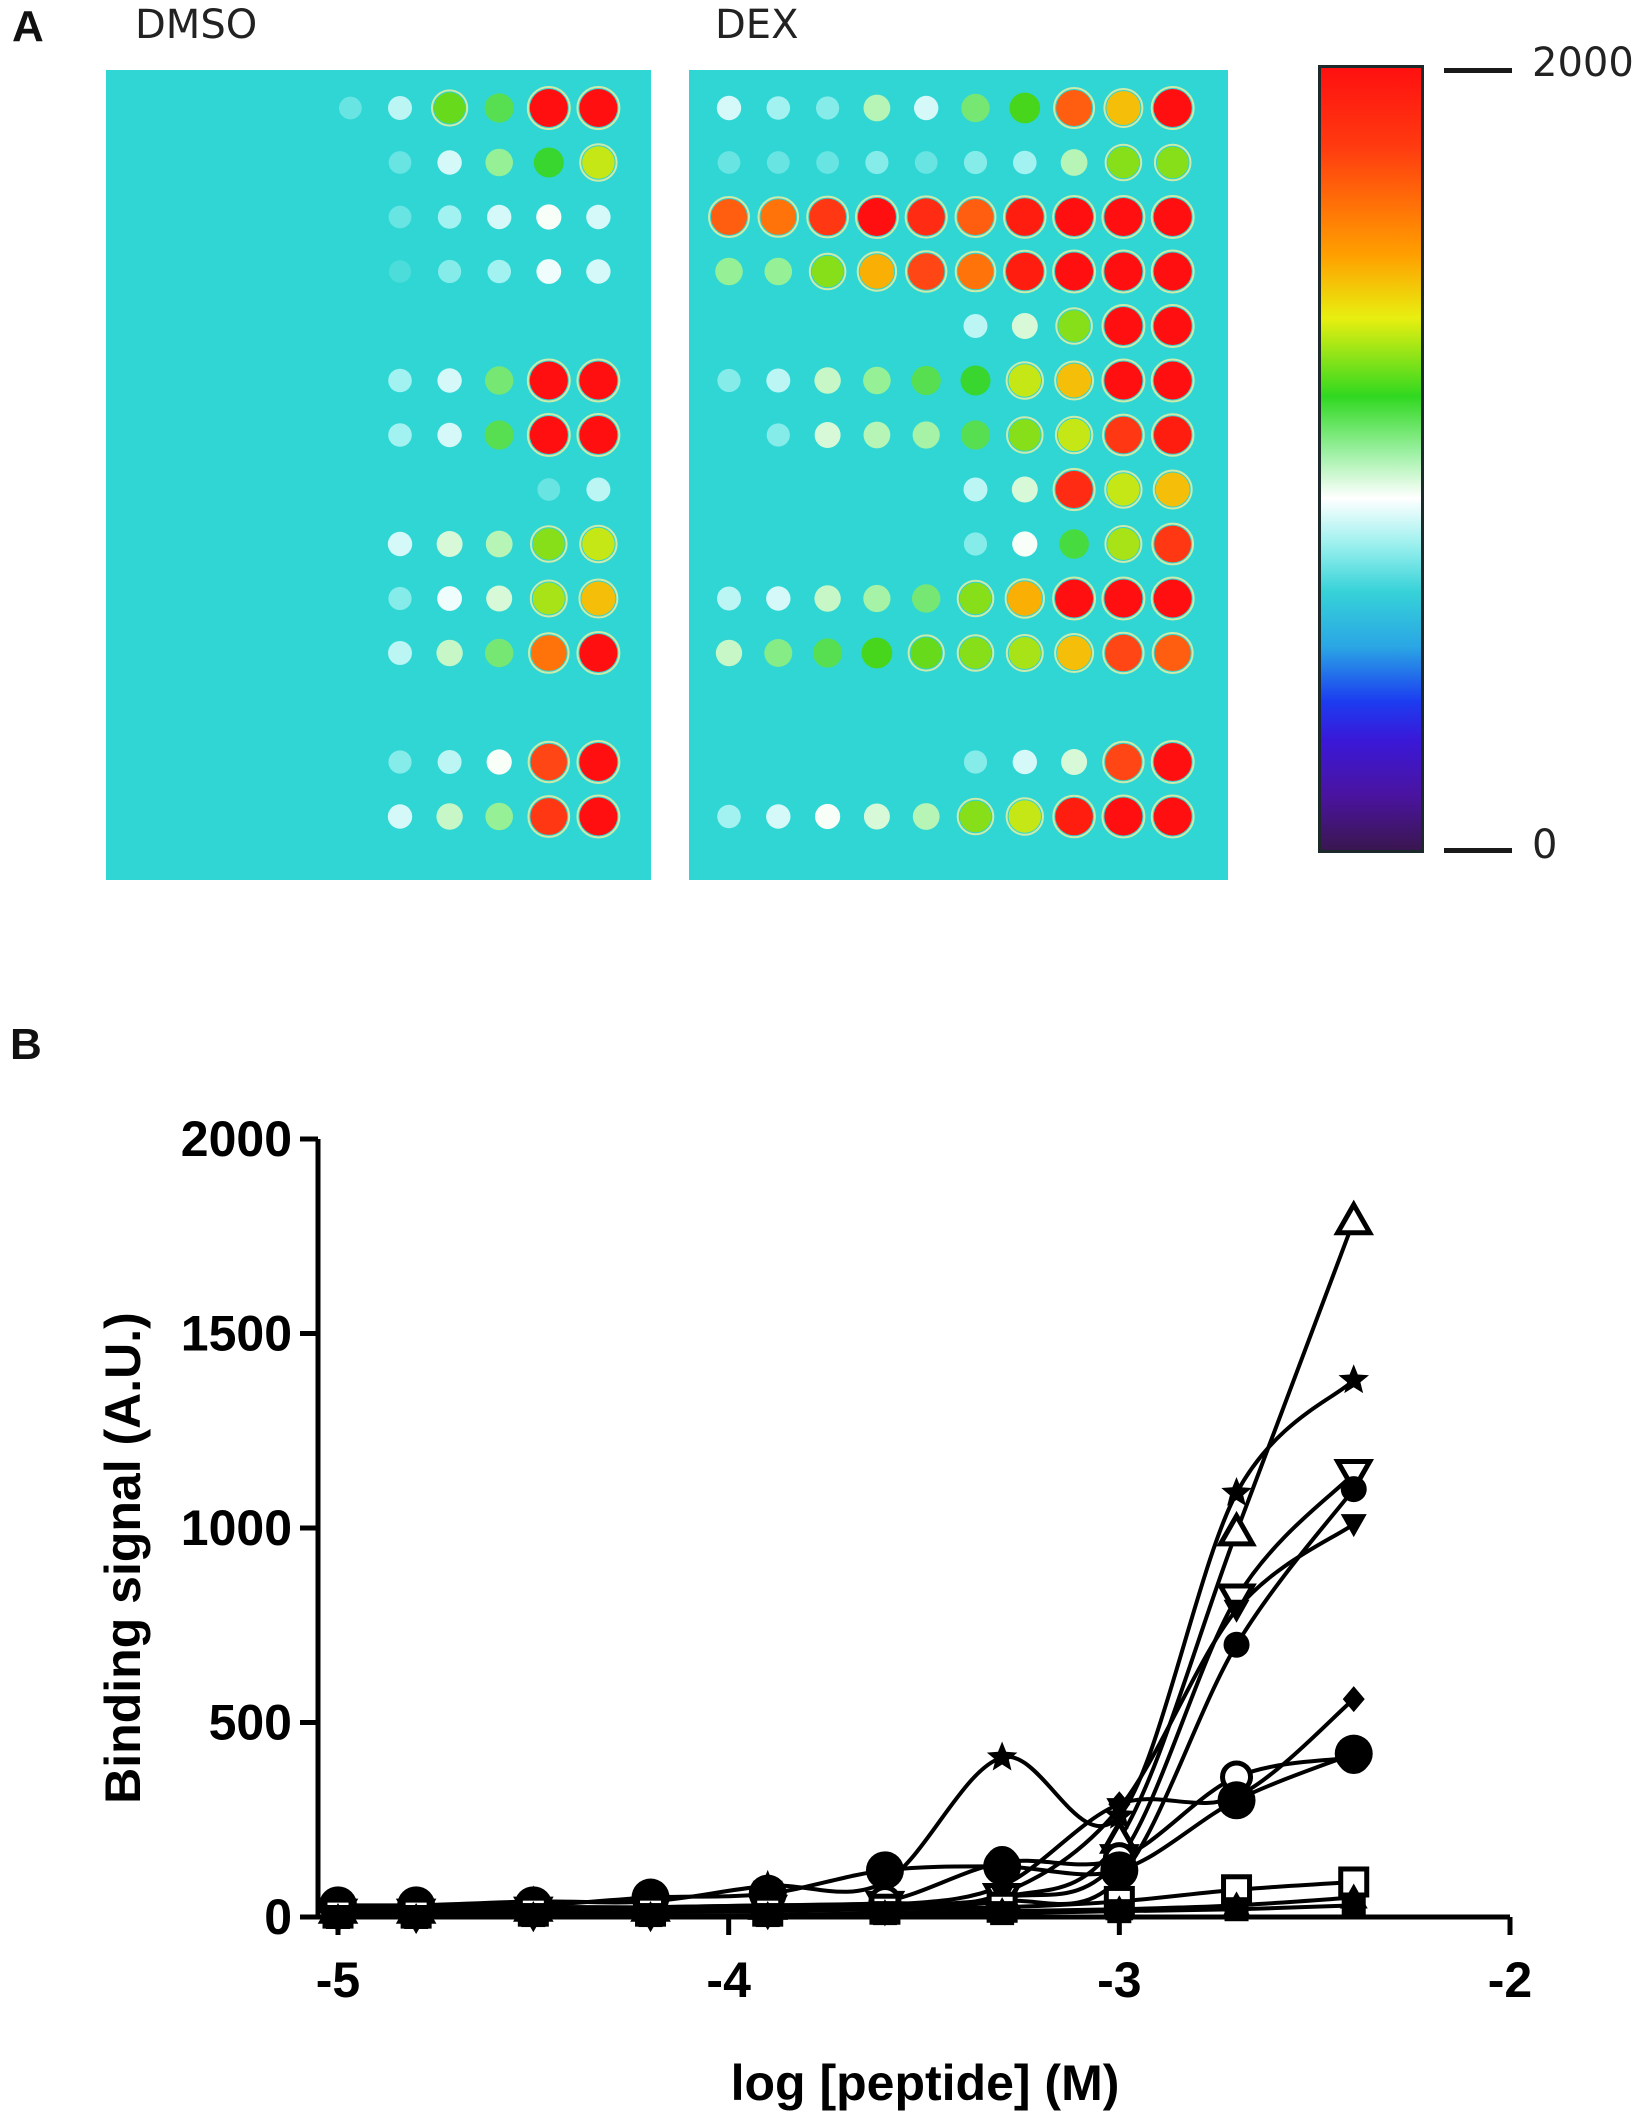 The width and height of the screenshot is (1637, 2121). I want to click on y-tick-label: 2000, so click(236, 1139).